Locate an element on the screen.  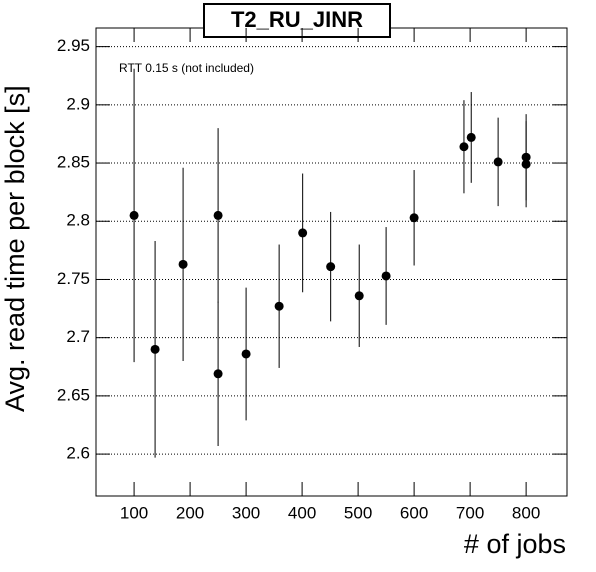
y-axis-label: Avg. read time per block [s] is located at coordinates (15, 248).